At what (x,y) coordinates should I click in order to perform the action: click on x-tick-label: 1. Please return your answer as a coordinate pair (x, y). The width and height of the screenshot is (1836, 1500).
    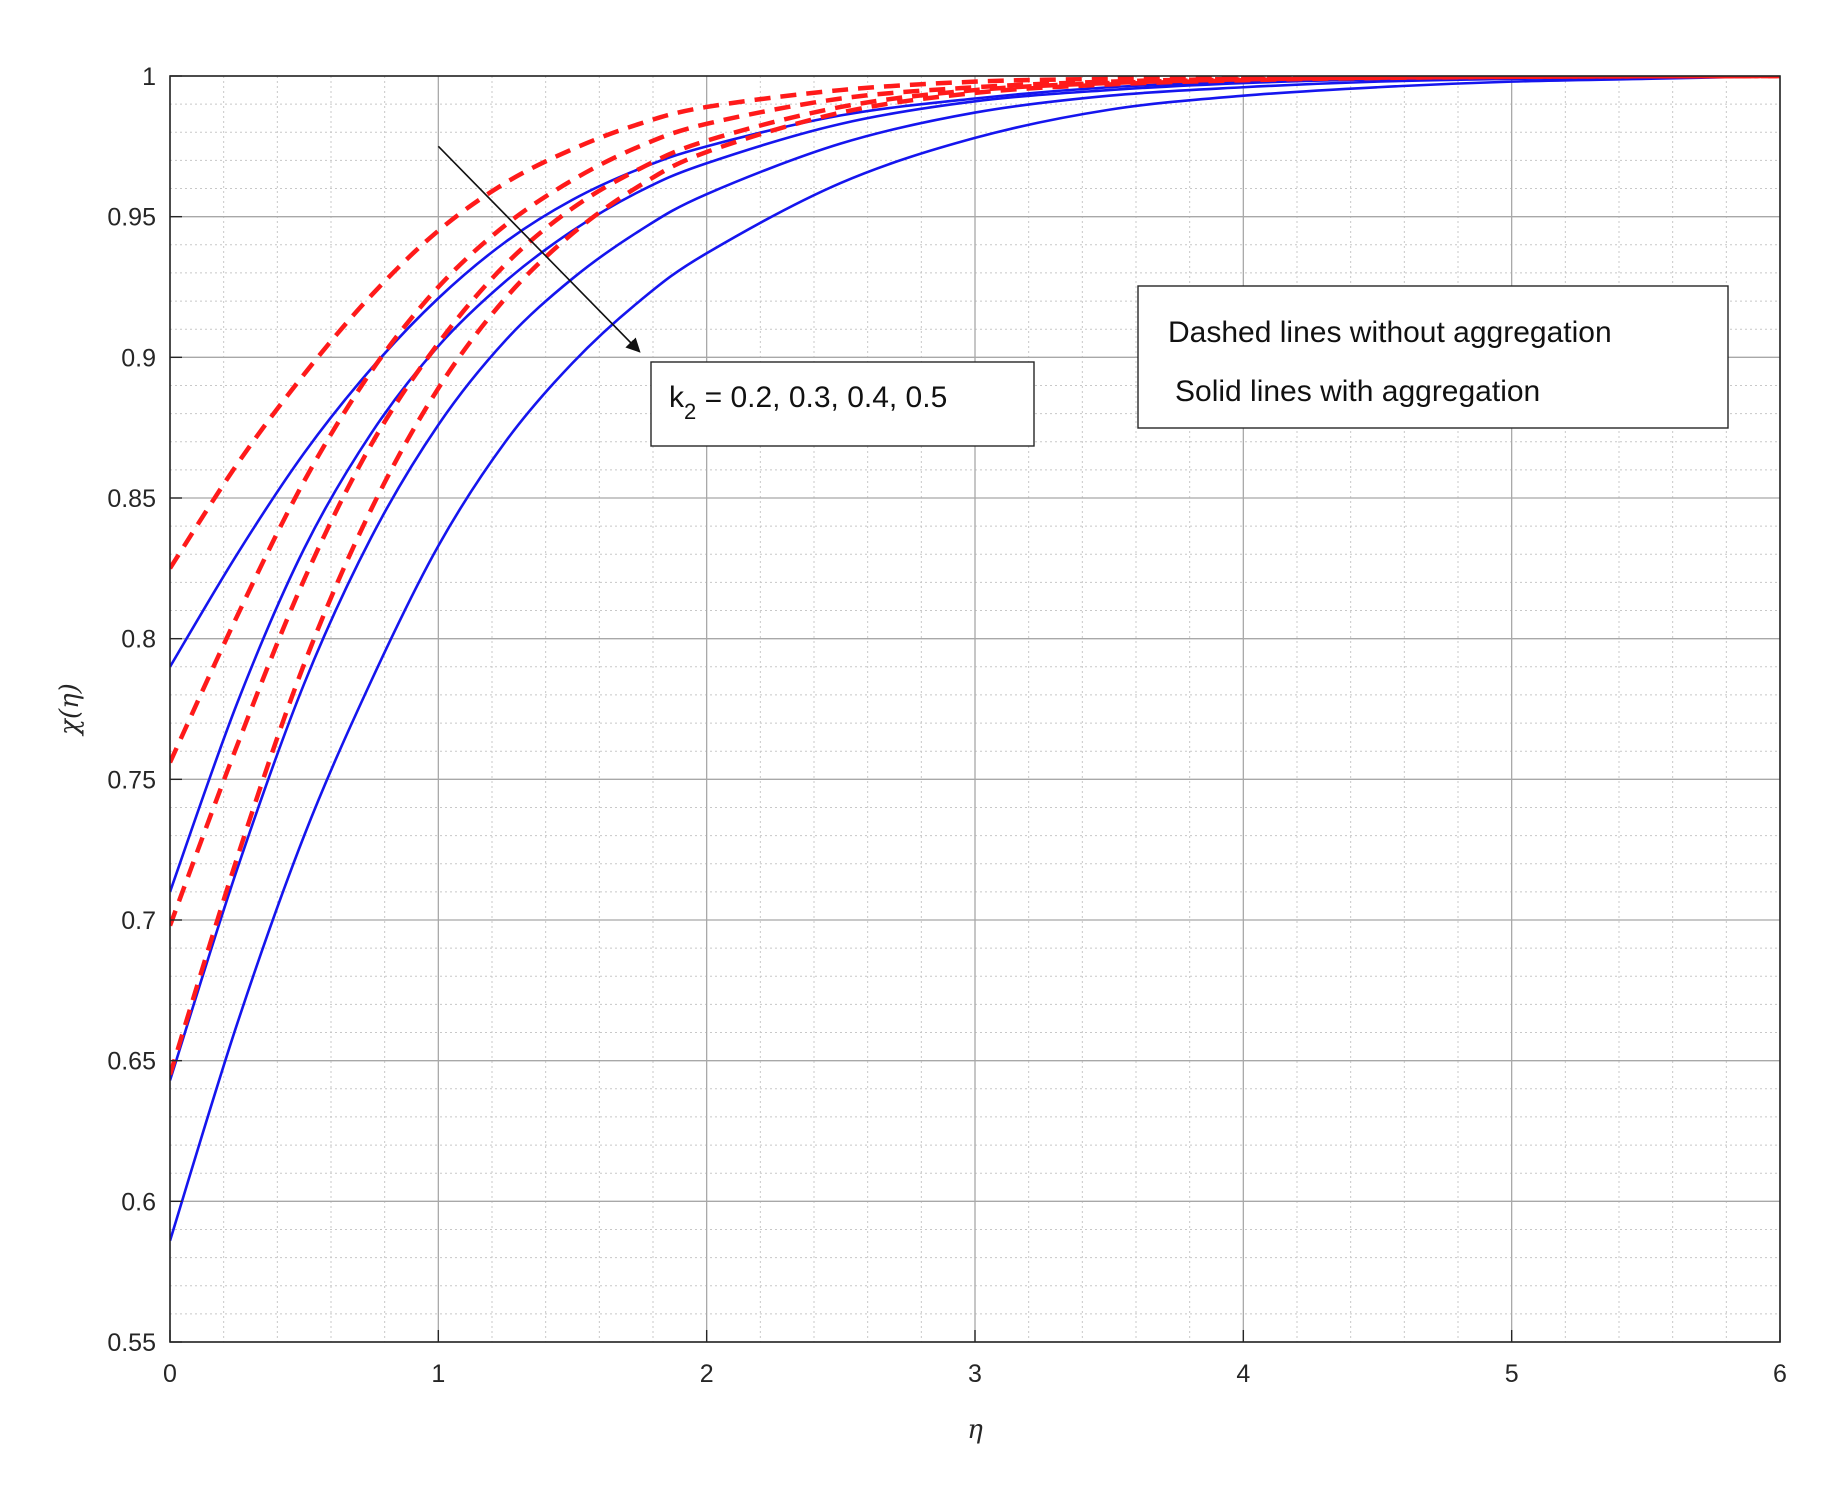
    Looking at the image, I should click on (438, 1374).